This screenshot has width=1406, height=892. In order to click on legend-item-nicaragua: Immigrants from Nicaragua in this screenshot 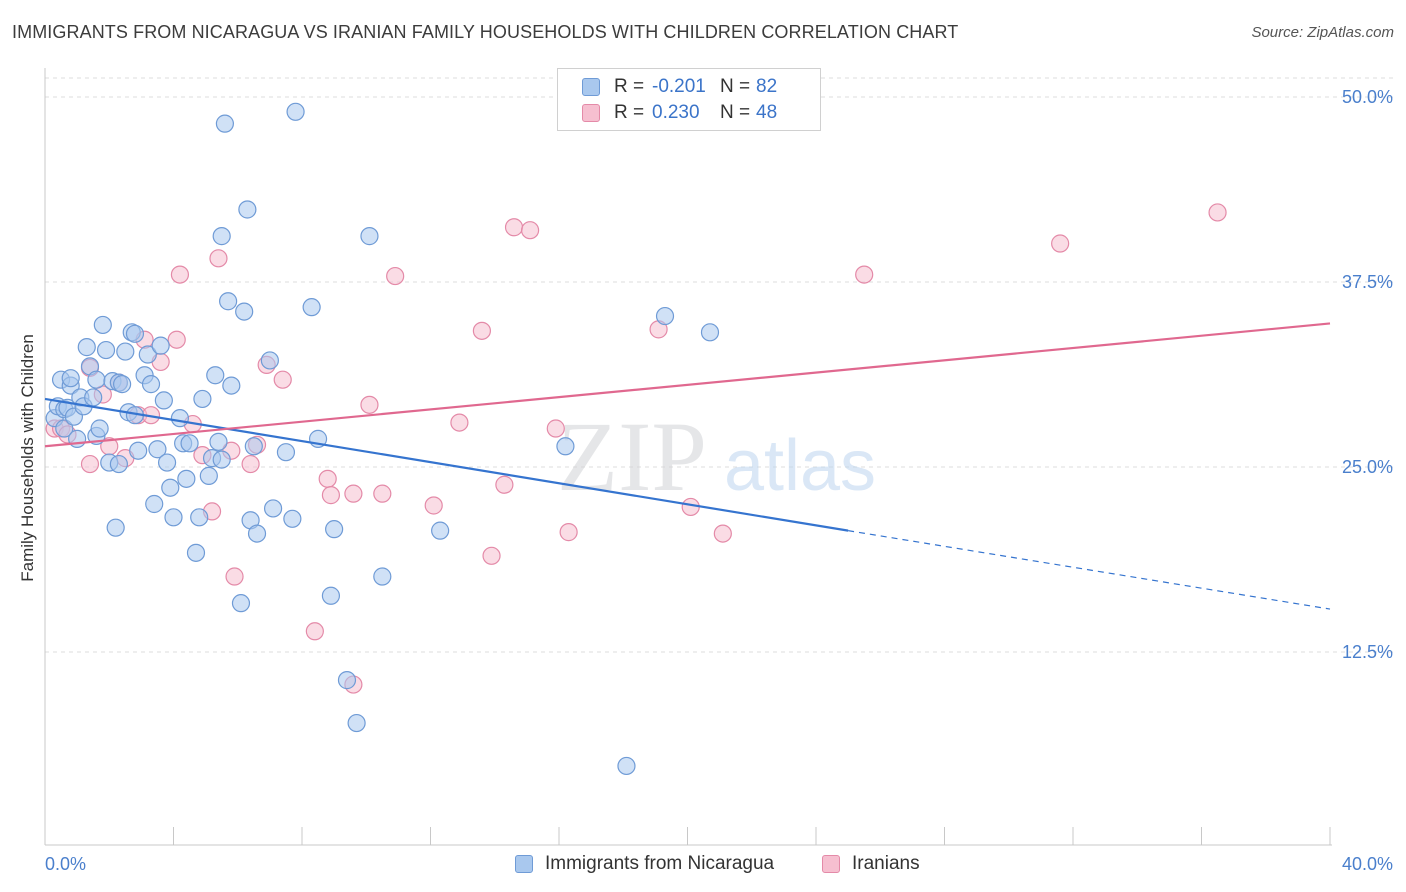, I will do `click(644, 864)`.